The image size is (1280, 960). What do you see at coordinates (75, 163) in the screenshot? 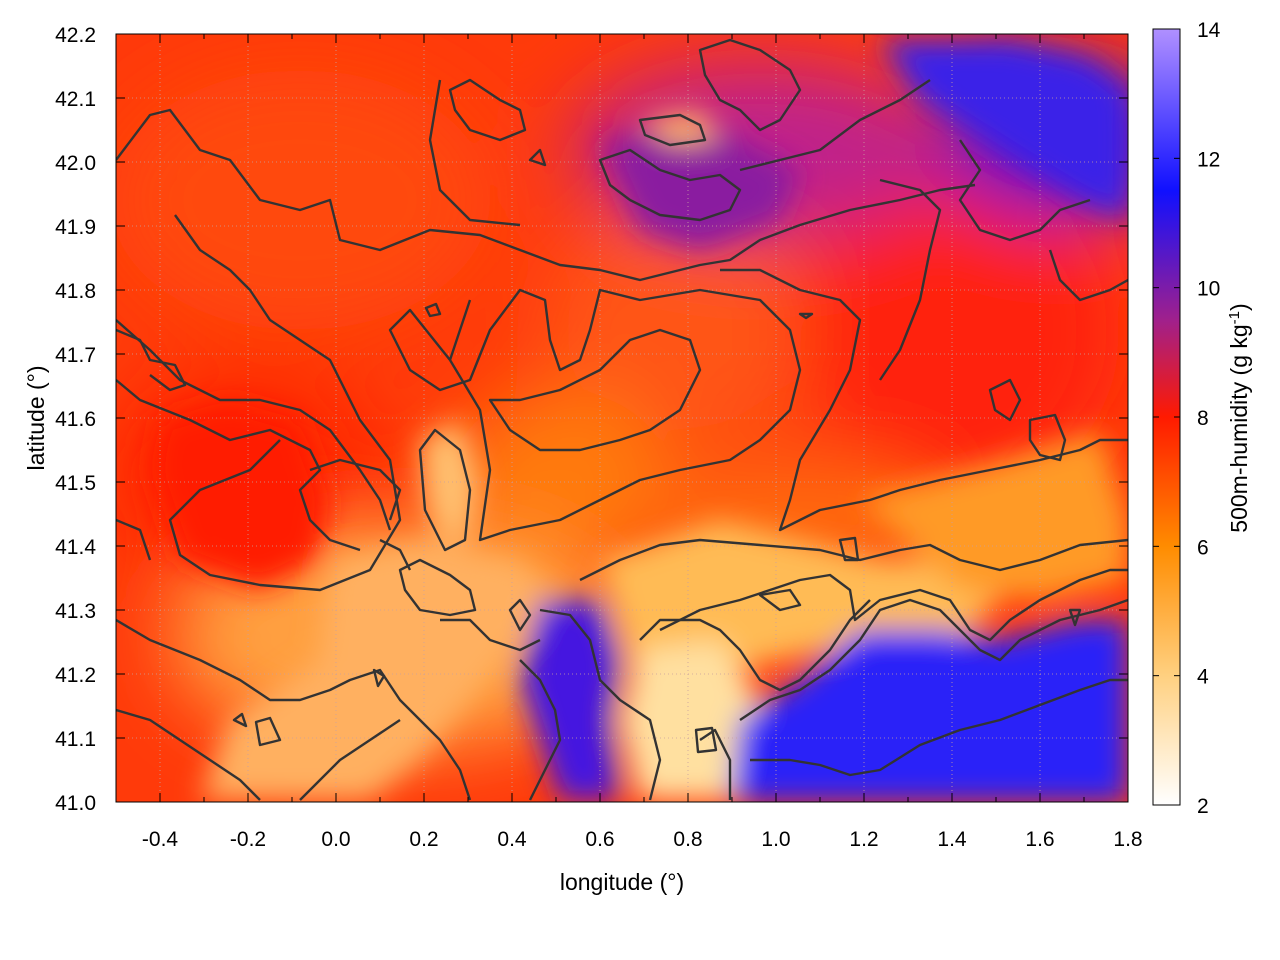
I see `y-tick-label: 42.0` at bounding box center [75, 163].